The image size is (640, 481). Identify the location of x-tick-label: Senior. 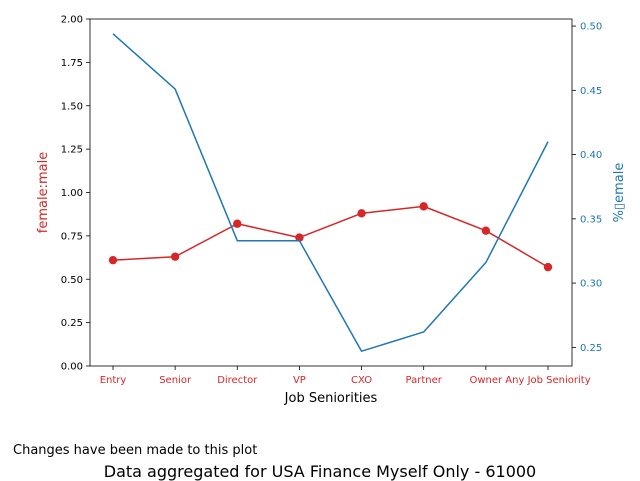
(175, 380).